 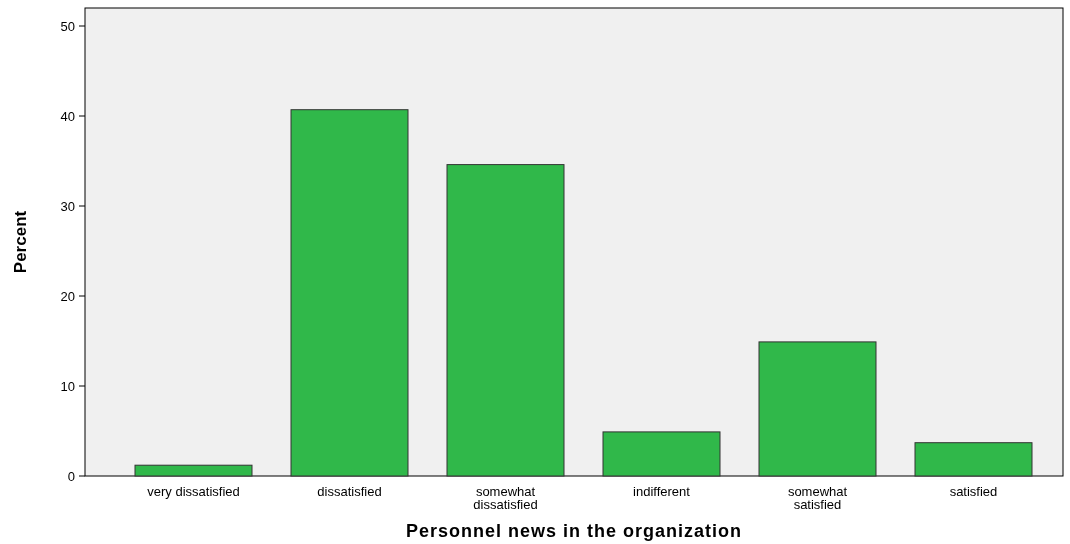 What do you see at coordinates (574, 531) in the screenshot?
I see `x-axis-title: Personnel news in the organization` at bounding box center [574, 531].